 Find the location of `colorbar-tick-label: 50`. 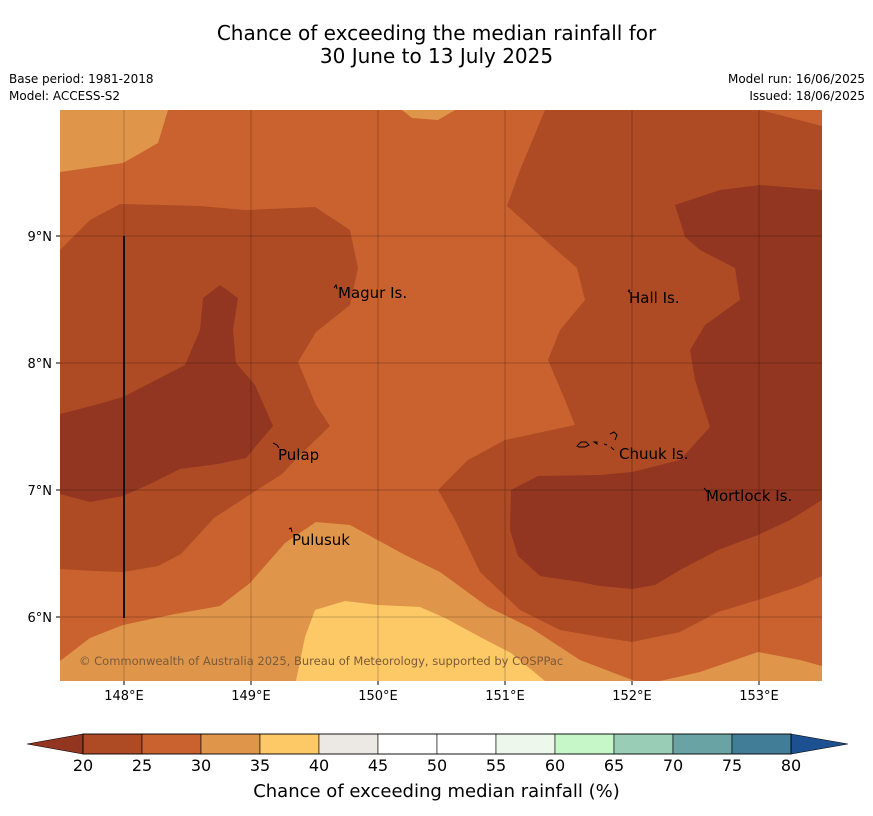

colorbar-tick-label: 50 is located at coordinates (437, 765).